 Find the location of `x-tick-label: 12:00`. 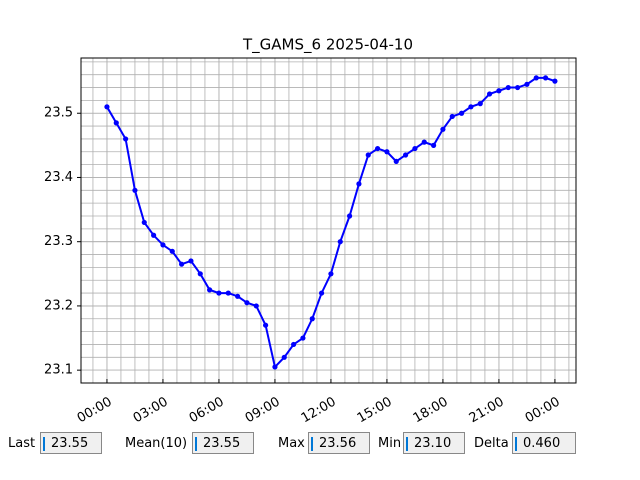

x-tick-label: 12:00 is located at coordinates (319, 411).